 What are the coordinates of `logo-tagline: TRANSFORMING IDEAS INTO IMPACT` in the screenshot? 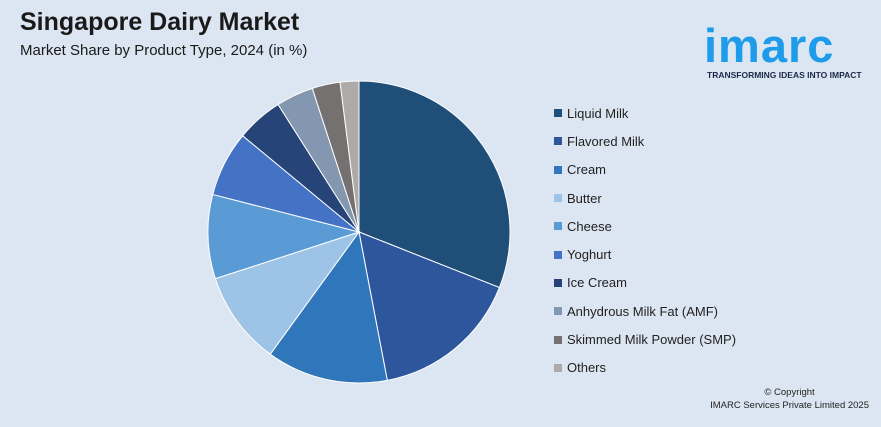 It's located at (784, 75).